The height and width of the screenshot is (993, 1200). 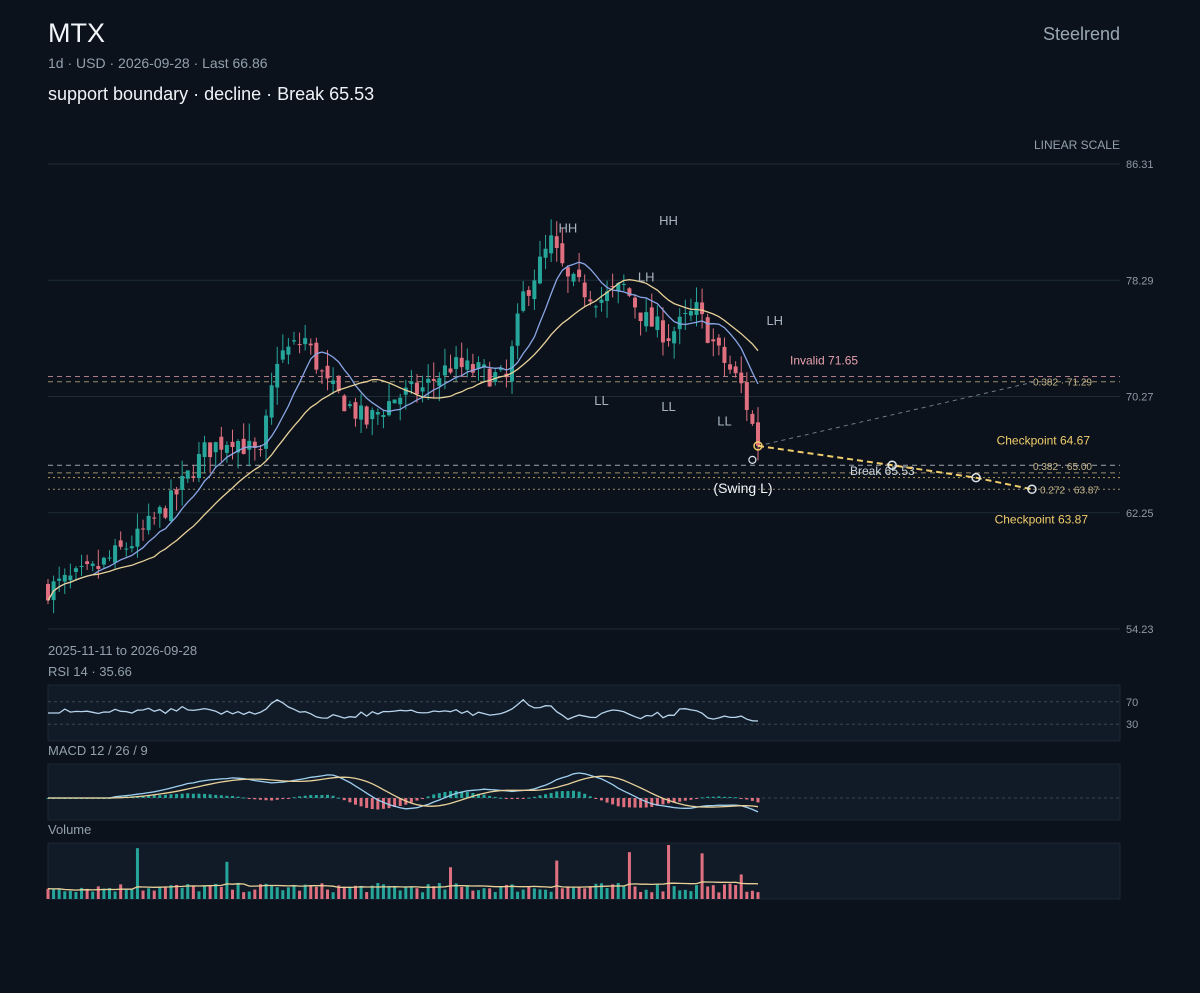 I want to click on date-range-label: 2025-11-11 to 2026-09-28, so click(x=123, y=650).